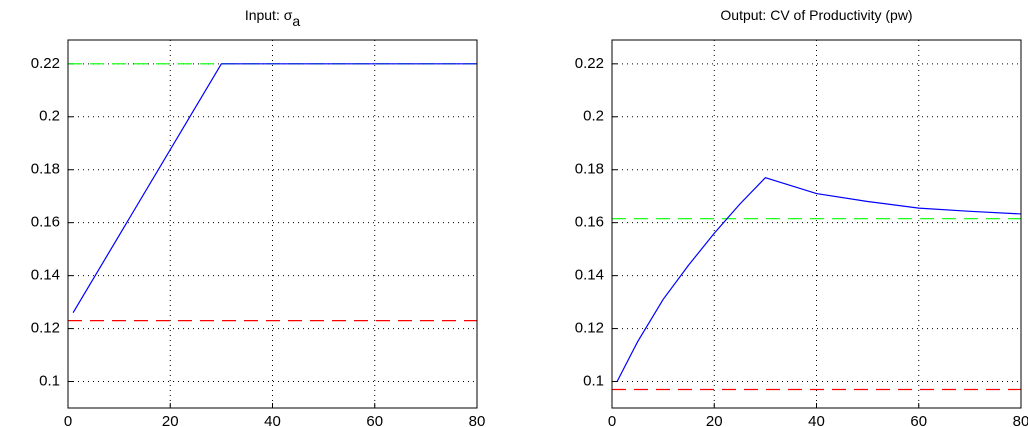 The height and width of the screenshot is (427, 1028). I want to click on chart-title: Input: σa, so click(273, 18).